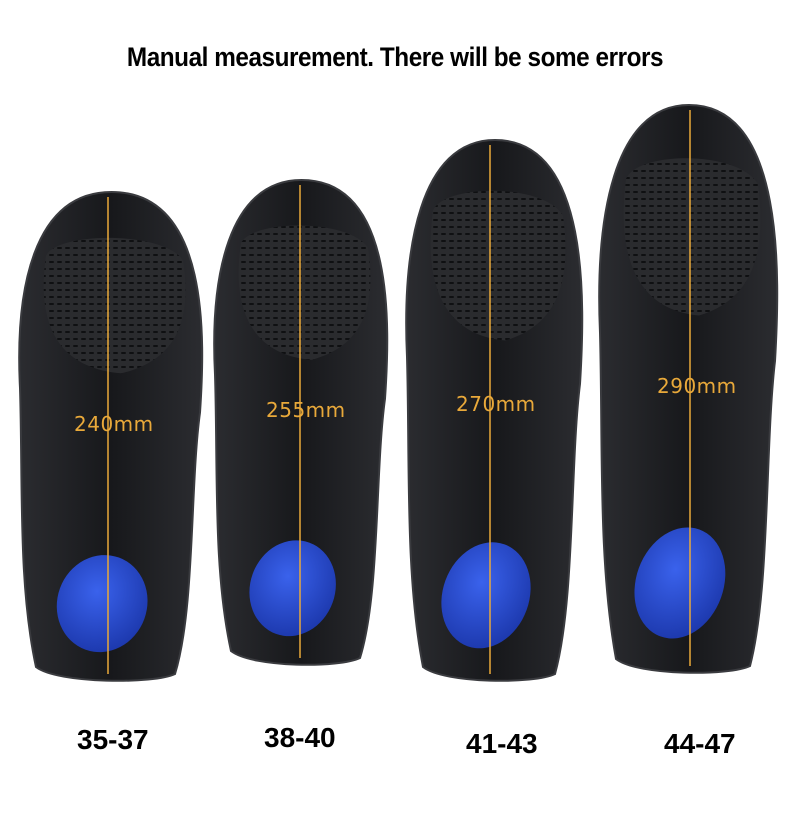 Image resolution: width=790 pixels, height=821 pixels. Describe the element at coordinates (114, 424) in the screenshot. I see `length-label: 240mm` at that location.